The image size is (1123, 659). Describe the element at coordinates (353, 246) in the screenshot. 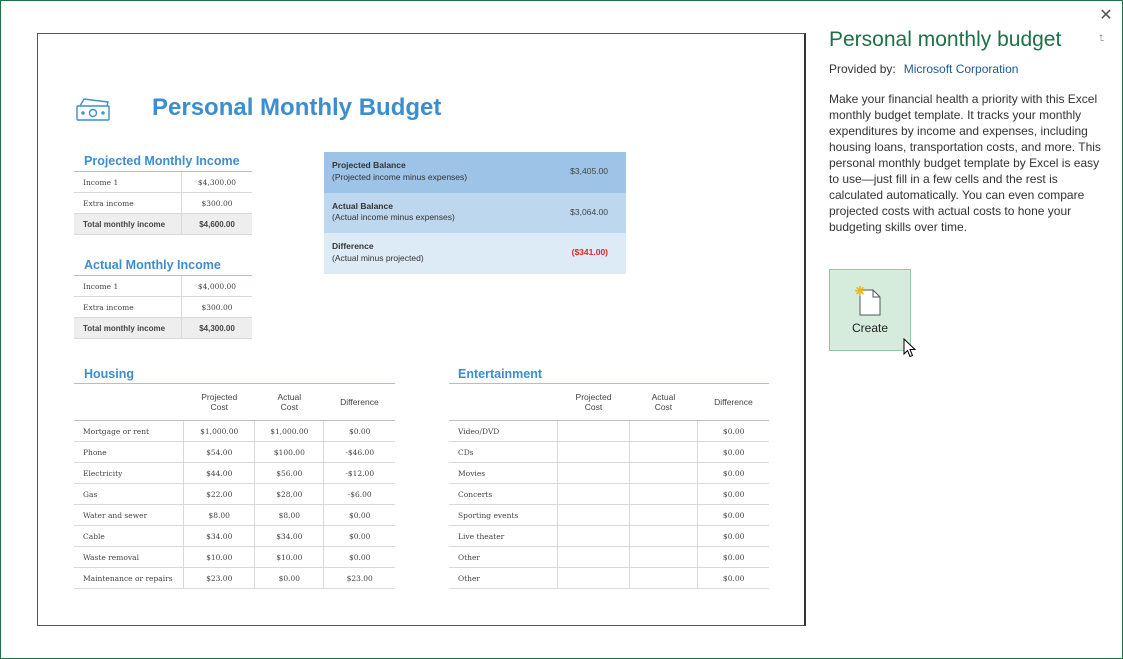

I see `balance-title: Difference` at that location.